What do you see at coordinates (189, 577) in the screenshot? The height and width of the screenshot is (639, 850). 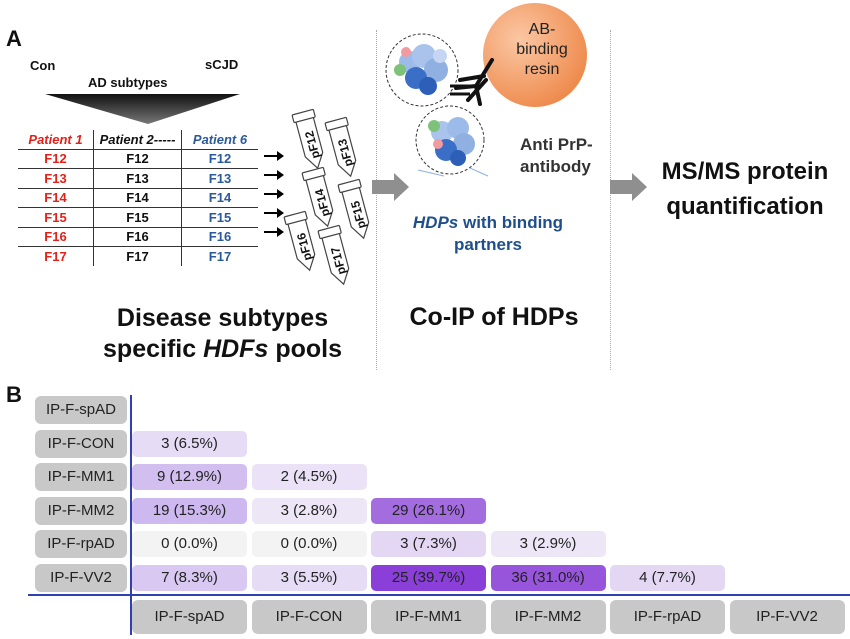 I see `matrix-cell: 7 (8.3%)` at bounding box center [189, 577].